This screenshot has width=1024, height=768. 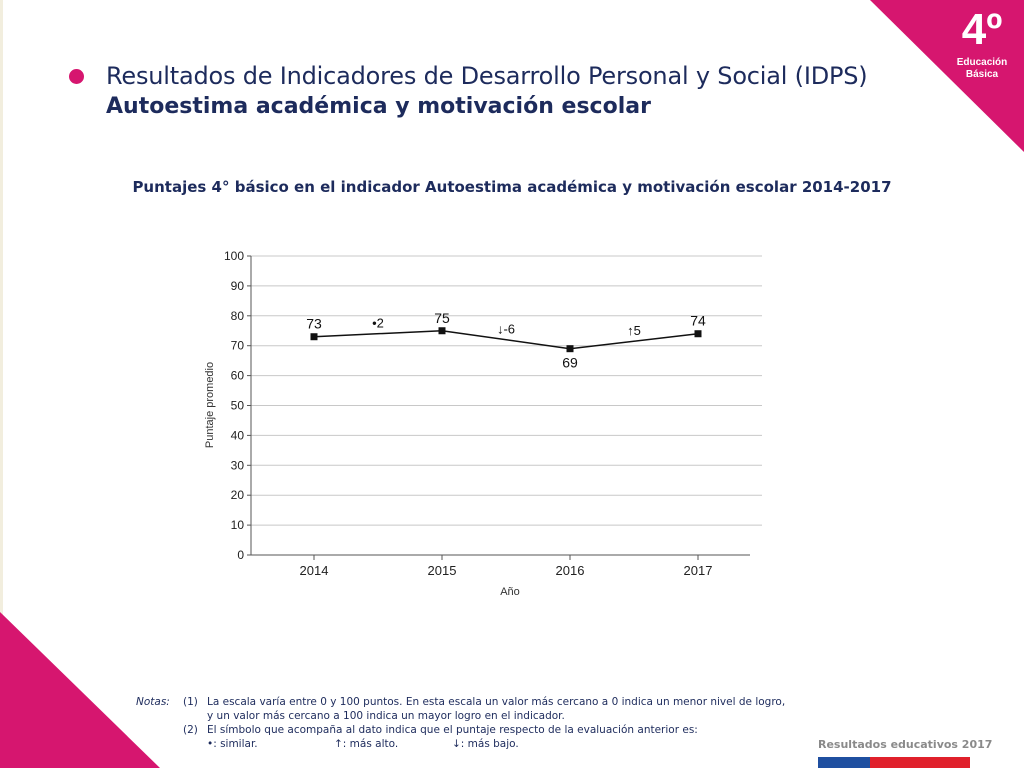 I want to click on x-axis-title: Año, so click(x=510, y=592).